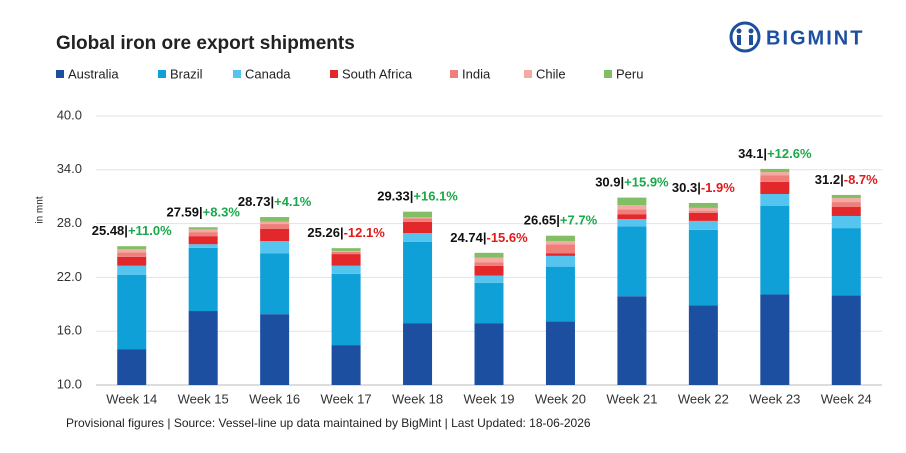 The width and height of the screenshot is (906, 453). What do you see at coordinates (476, 73) in the screenshot?
I see `legend-label: India` at bounding box center [476, 73].